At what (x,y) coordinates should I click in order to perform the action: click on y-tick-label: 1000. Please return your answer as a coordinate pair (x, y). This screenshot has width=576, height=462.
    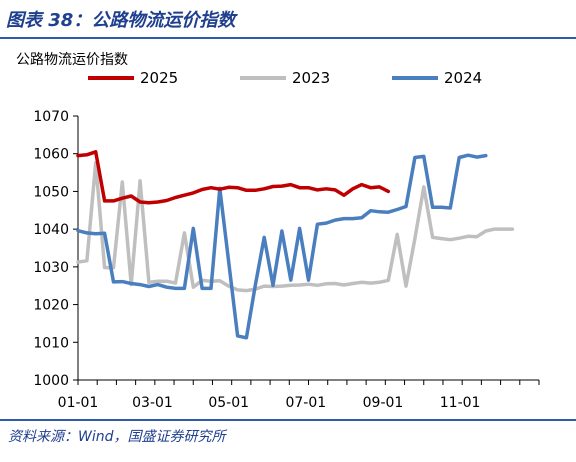
    Looking at the image, I should click on (51, 381).